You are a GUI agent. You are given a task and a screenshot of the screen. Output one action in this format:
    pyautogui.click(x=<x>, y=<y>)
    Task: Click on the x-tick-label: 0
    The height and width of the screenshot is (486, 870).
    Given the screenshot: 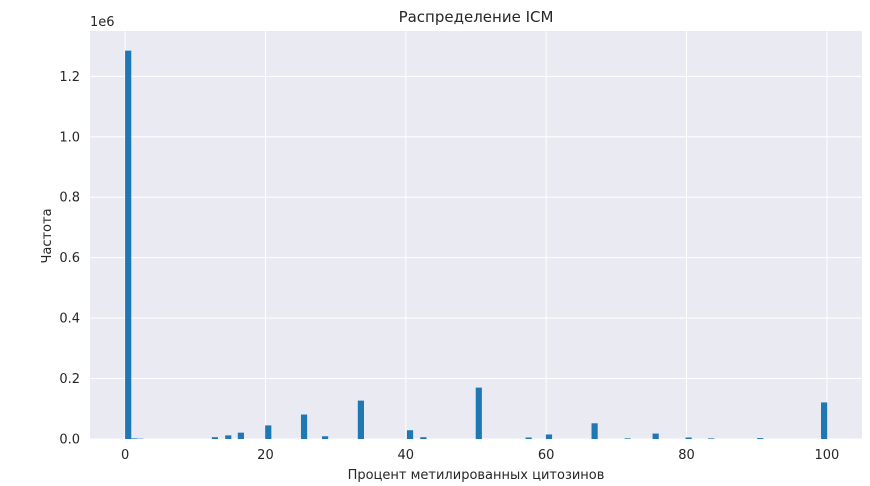 What is the action you would take?
    pyautogui.click(x=125, y=455)
    